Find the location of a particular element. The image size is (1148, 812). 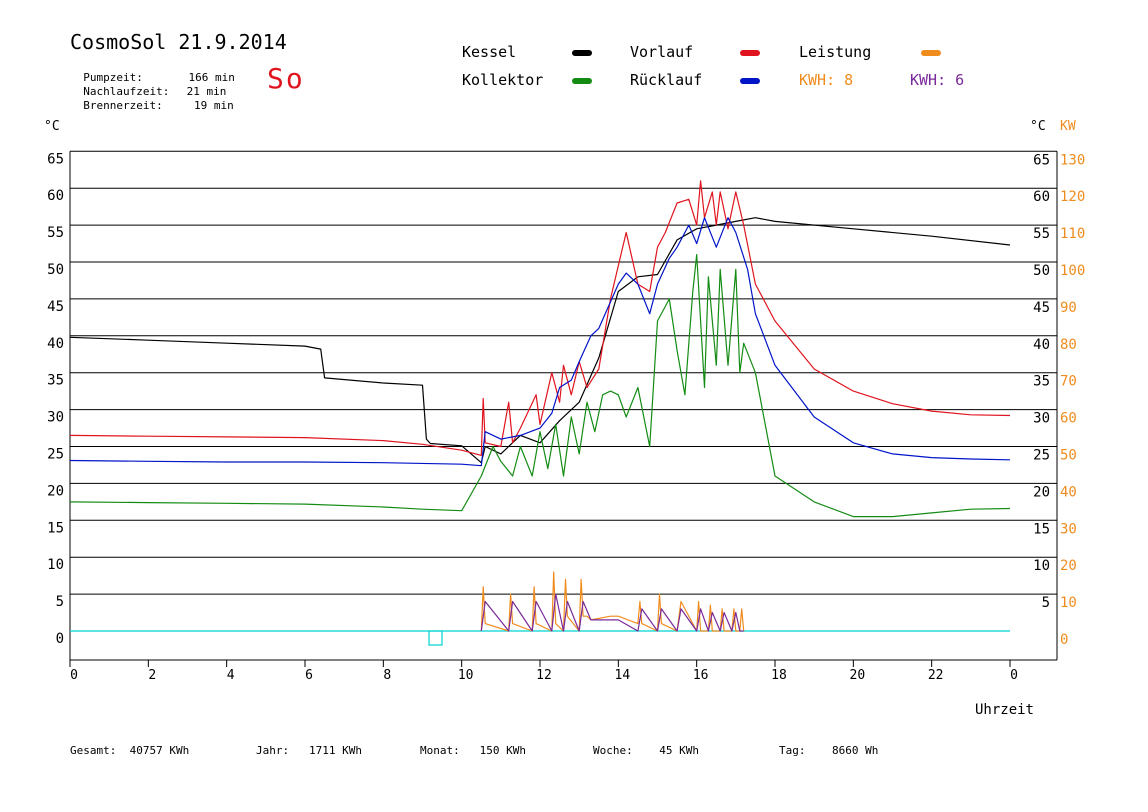

y-tick-label-right: 15 is located at coordinates (1041, 529).